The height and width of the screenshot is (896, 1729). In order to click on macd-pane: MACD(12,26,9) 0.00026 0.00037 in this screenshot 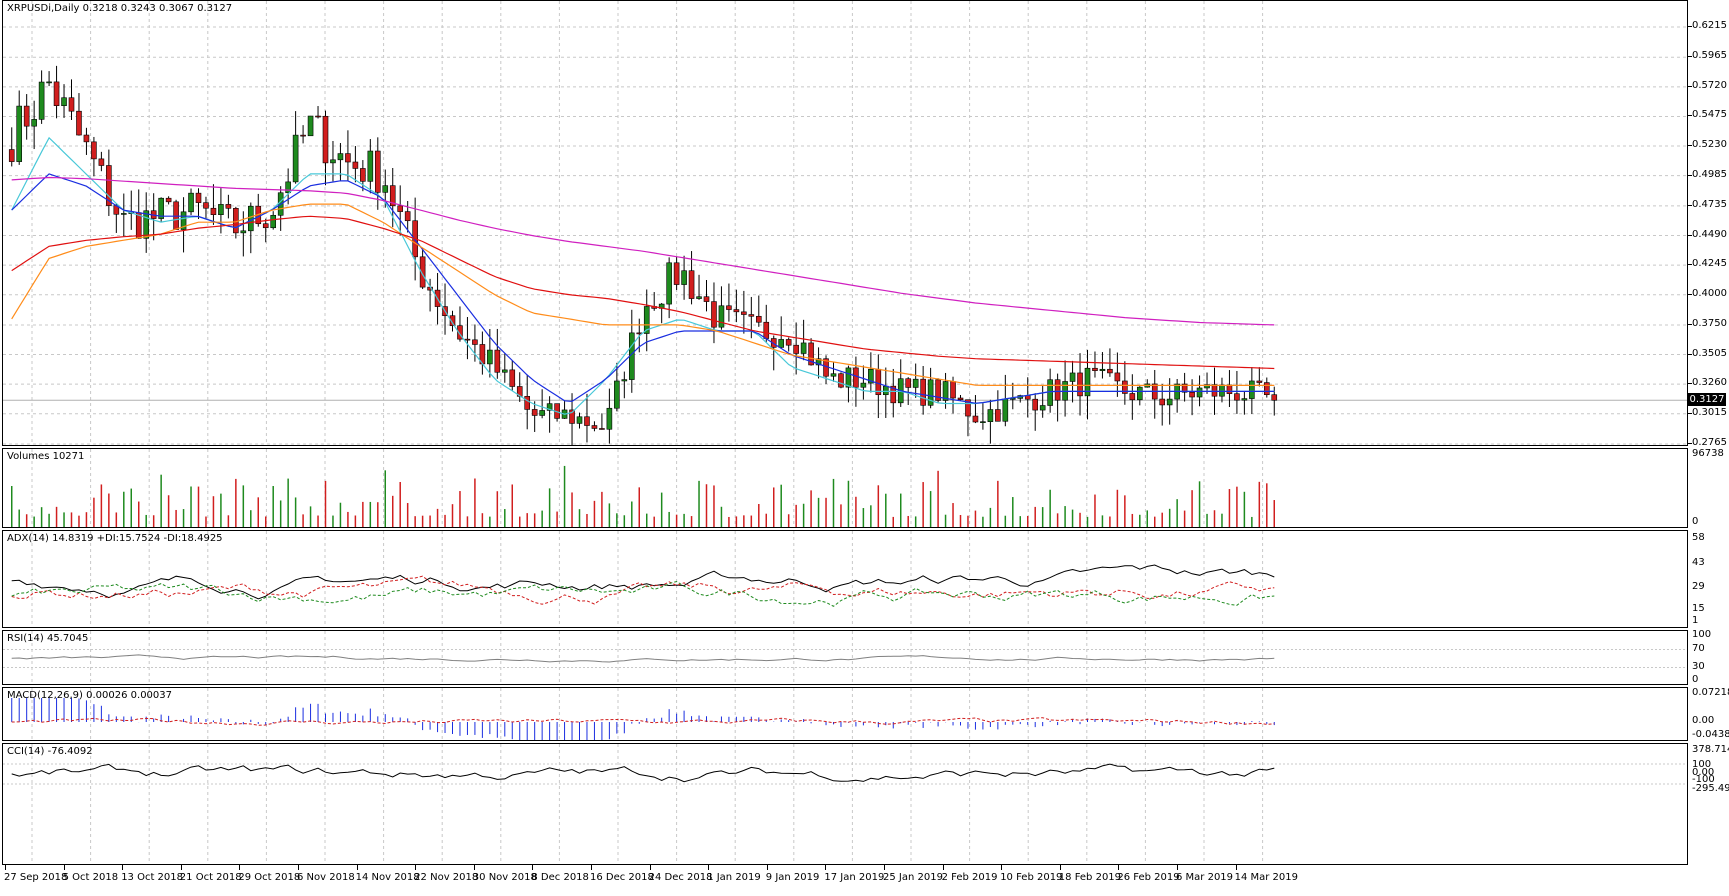, I will do `click(845, 714)`.